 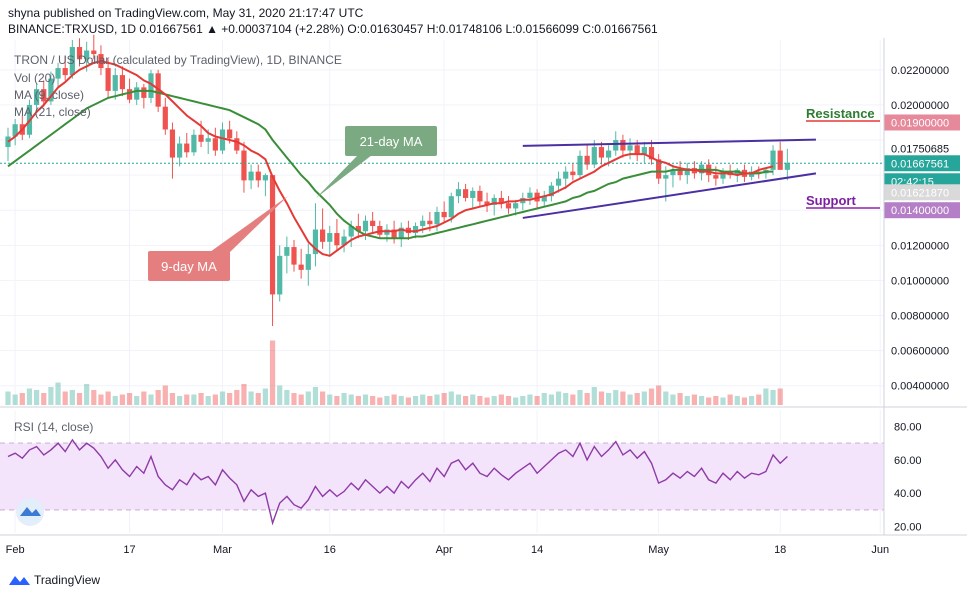 What do you see at coordinates (34, 78) in the screenshot?
I see `vol-legend: Vol (20)` at bounding box center [34, 78].